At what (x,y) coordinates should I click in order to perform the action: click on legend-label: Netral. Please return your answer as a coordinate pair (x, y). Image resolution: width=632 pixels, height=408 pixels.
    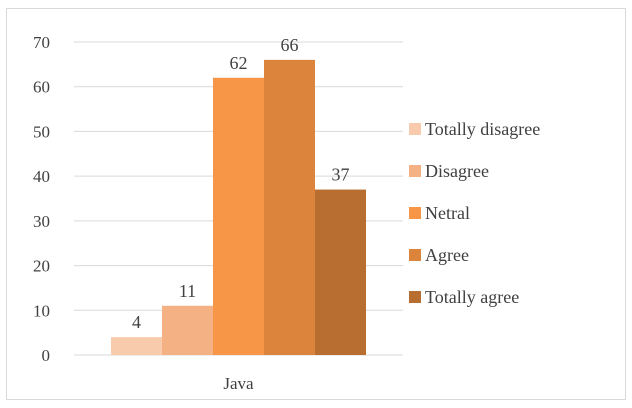
    Looking at the image, I should click on (447, 213).